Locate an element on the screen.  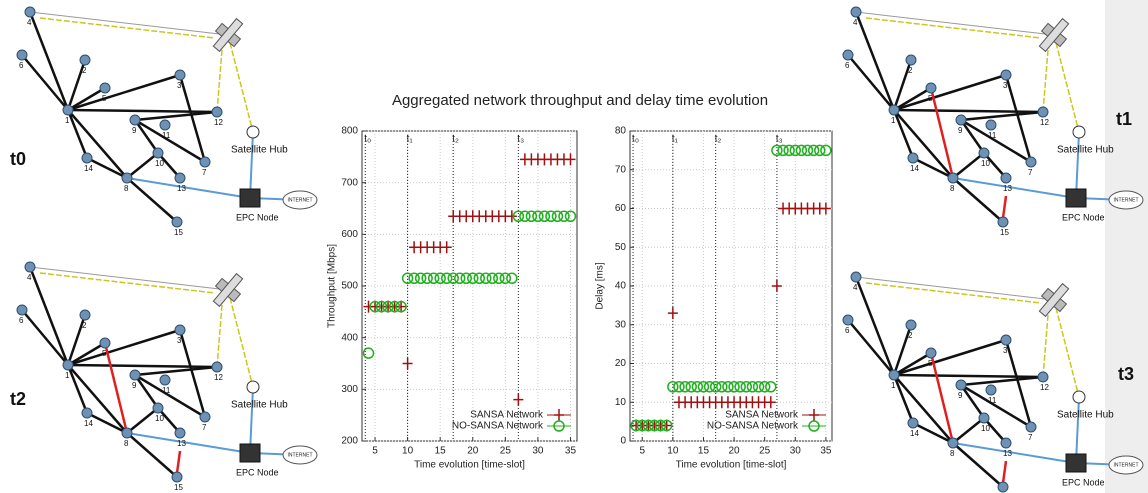
x-tick-label: 15 is located at coordinates (704, 451).